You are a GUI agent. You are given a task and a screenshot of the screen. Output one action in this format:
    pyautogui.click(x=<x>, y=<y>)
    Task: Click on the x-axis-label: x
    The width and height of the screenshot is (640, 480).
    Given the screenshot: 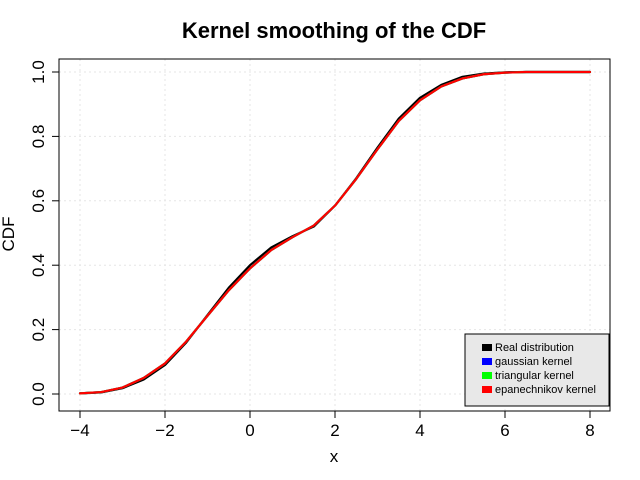 What is the action you would take?
    pyautogui.click(x=334, y=456)
    